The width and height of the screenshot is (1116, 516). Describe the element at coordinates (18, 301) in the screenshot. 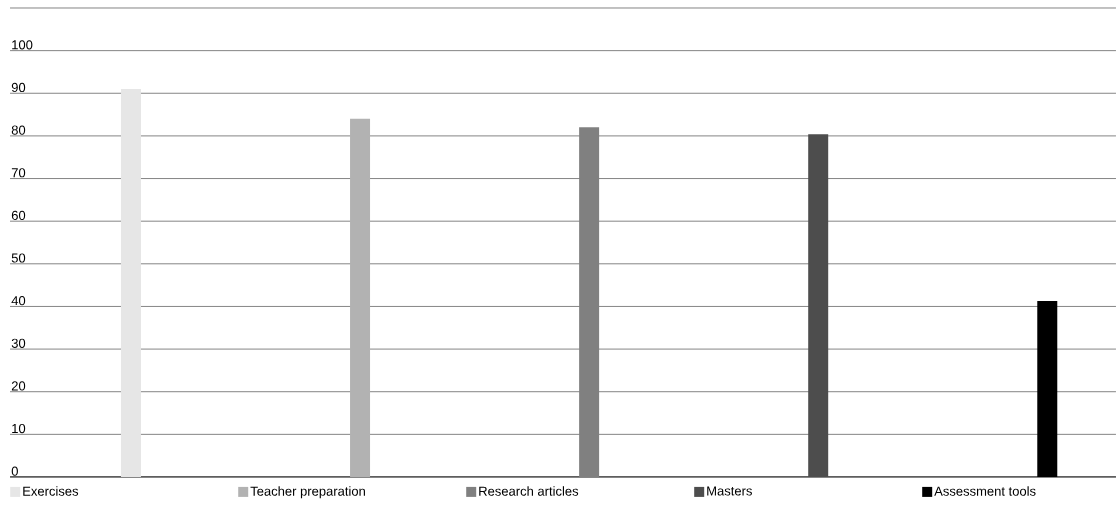

I see `y-tick-label: 40` at that location.